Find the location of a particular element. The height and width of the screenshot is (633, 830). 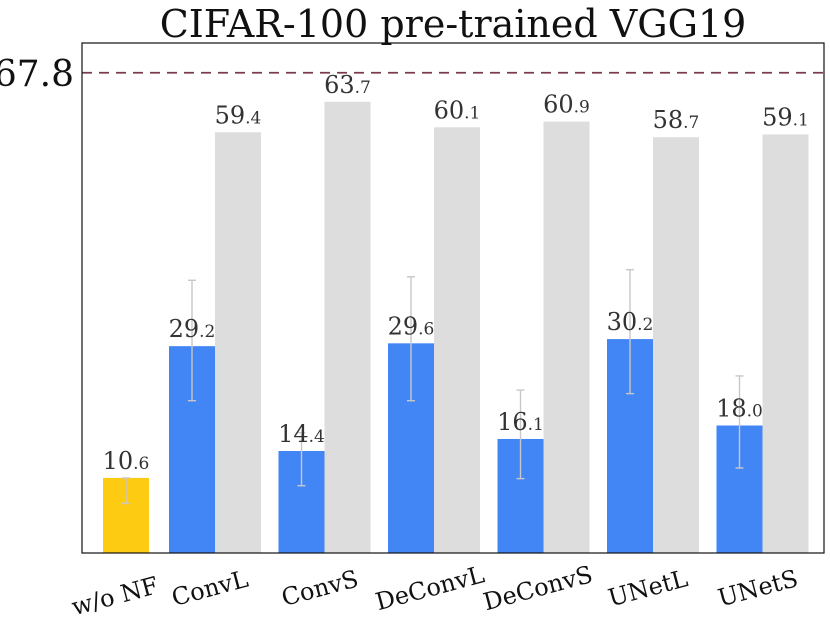

x-tick-label: ConvS is located at coordinates (319, 588).